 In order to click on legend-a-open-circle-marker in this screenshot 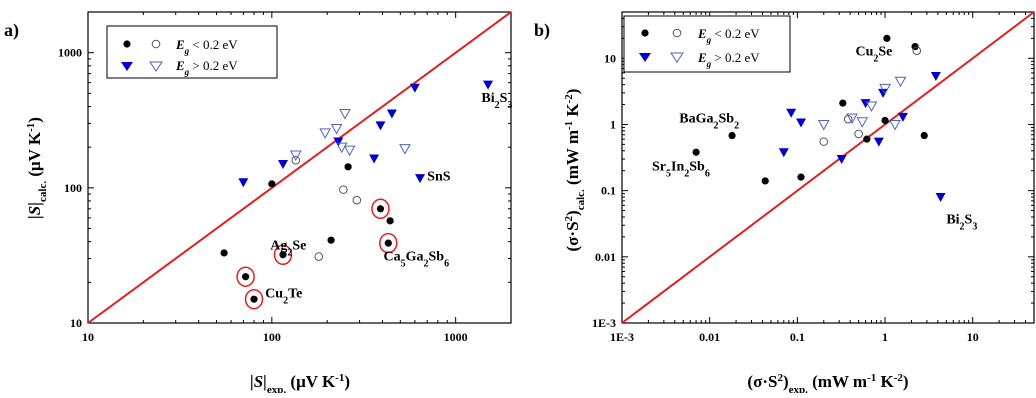, I will do `click(156, 44)`.